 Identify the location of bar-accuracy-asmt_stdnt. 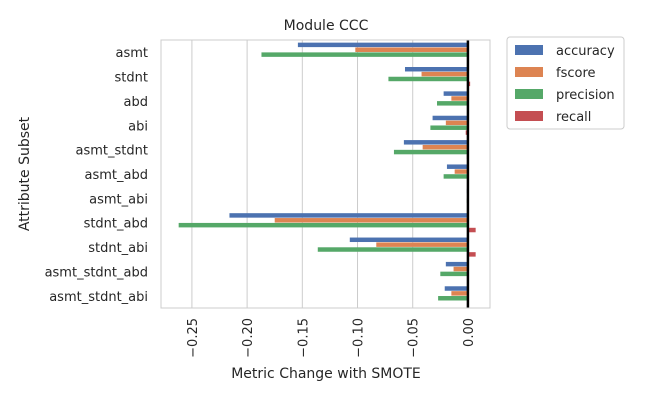
(435, 142).